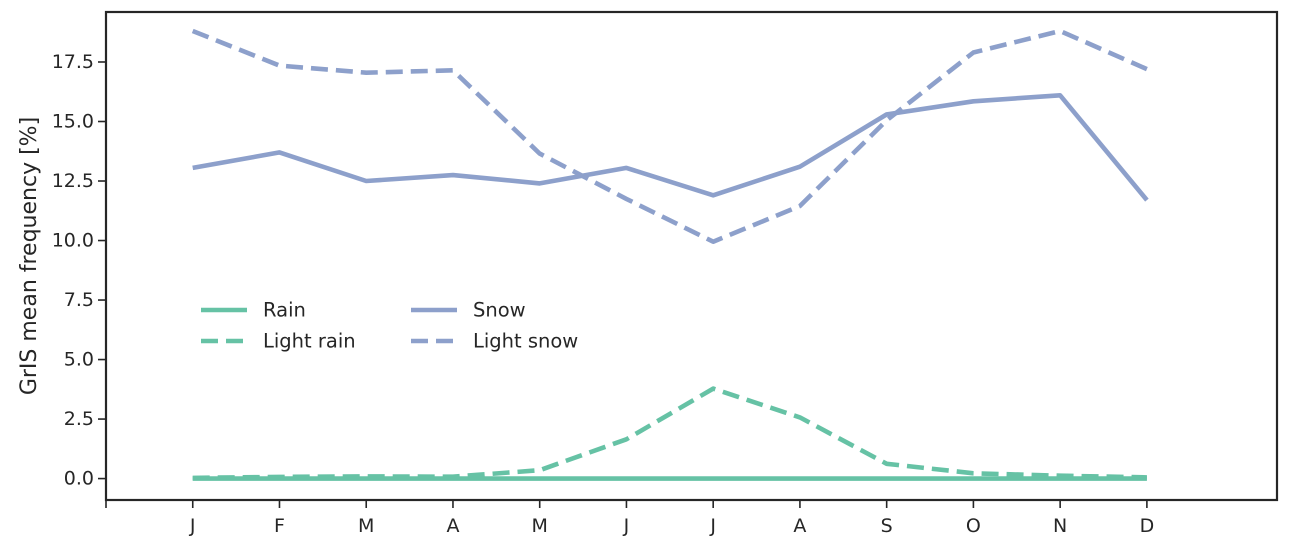 This screenshot has height=548, width=1290. I want to click on y-tick-label: 2.5, so click(79, 419).